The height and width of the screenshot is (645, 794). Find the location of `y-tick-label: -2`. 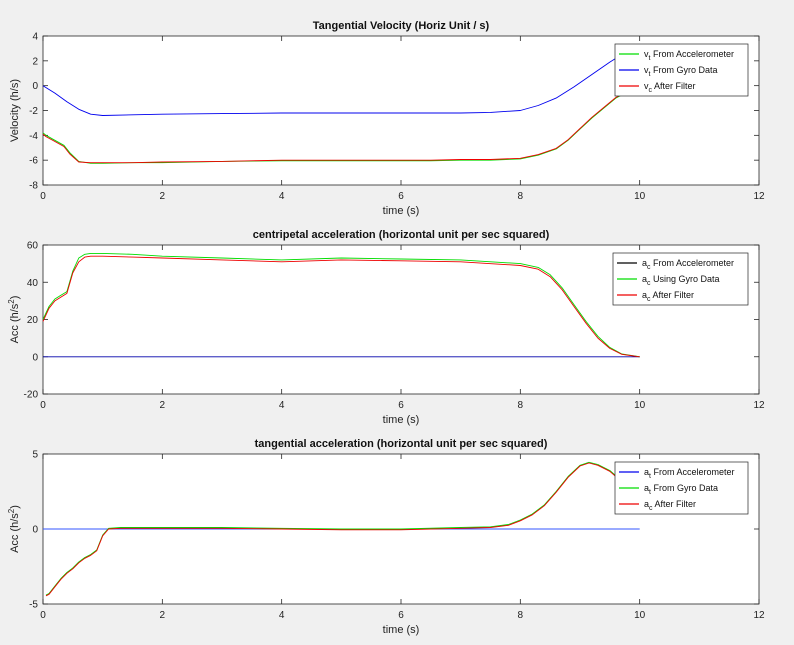

y-tick-label: -2 is located at coordinates (33, 111).